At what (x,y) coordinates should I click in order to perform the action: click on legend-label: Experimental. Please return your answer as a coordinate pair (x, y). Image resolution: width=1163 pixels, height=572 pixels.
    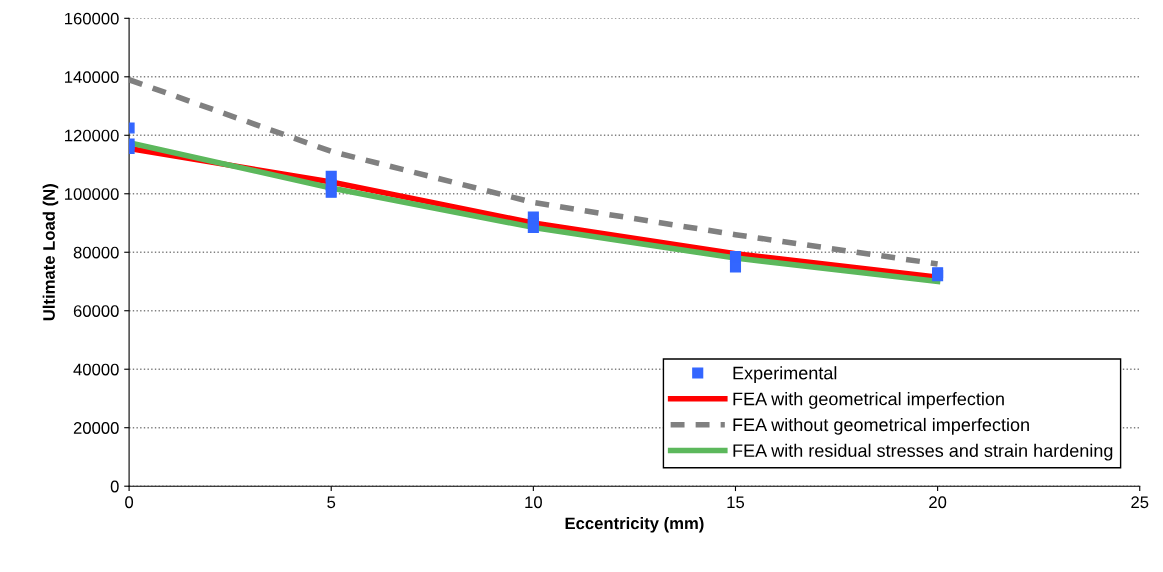
    Looking at the image, I should click on (785, 375).